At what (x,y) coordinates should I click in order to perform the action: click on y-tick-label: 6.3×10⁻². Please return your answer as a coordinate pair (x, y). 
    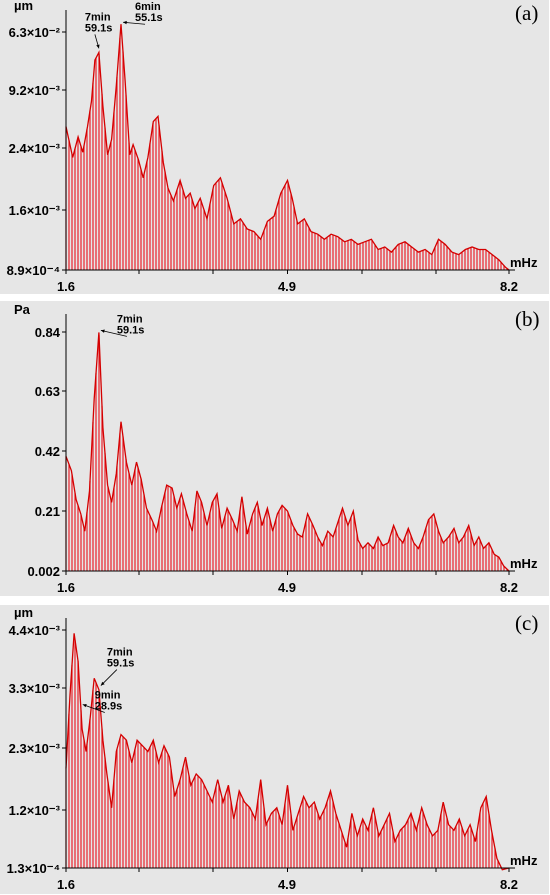
    Looking at the image, I should click on (35, 32).